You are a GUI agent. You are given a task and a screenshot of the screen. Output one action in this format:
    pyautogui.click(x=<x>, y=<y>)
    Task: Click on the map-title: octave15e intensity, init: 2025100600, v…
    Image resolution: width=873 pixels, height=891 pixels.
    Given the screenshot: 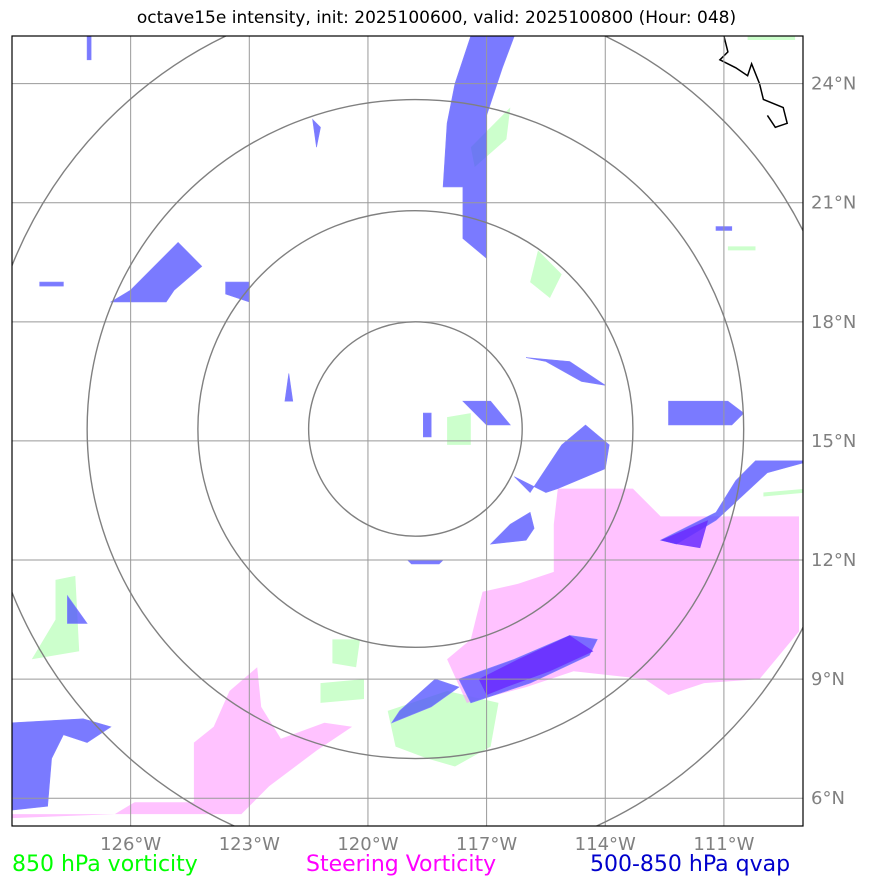 What is the action you would take?
    pyautogui.click(x=436, y=18)
    